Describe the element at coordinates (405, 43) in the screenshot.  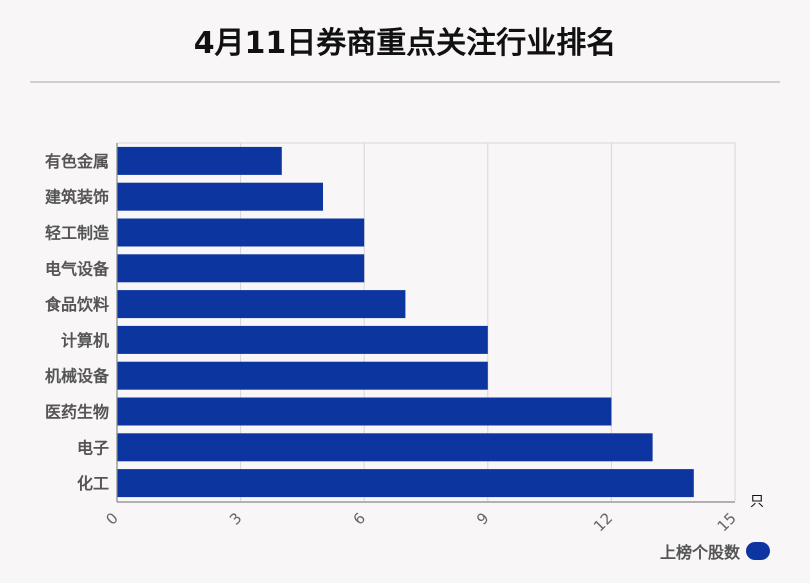
I see `chart-title: 4月11日券商重点关注行业排名` at that location.